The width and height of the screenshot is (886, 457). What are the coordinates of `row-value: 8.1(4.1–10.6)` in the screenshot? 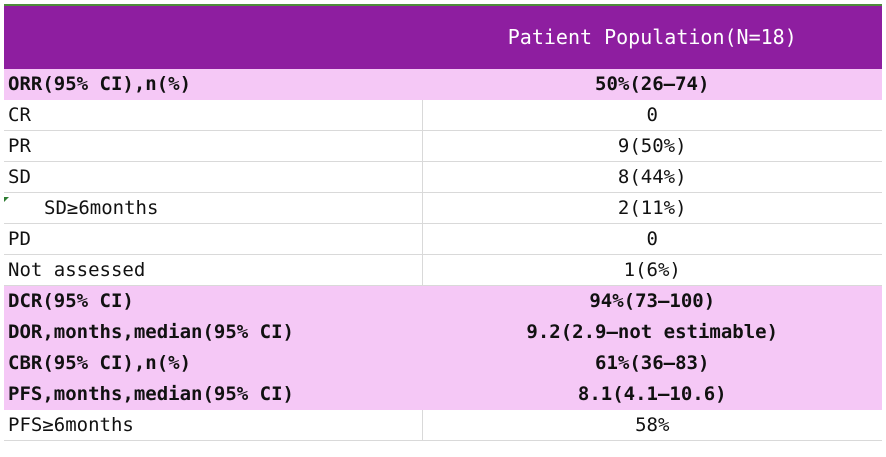 It's located at (651, 394).